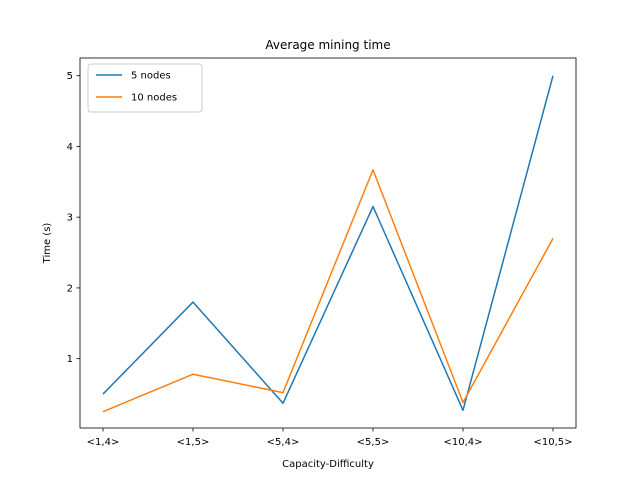 Image resolution: width=640 pixels, height=480 pixels. What do you see at coordinates (154, 98) in the screenshot?
I see `legend-label: 10 nodes` at bounding box center [154, 98].